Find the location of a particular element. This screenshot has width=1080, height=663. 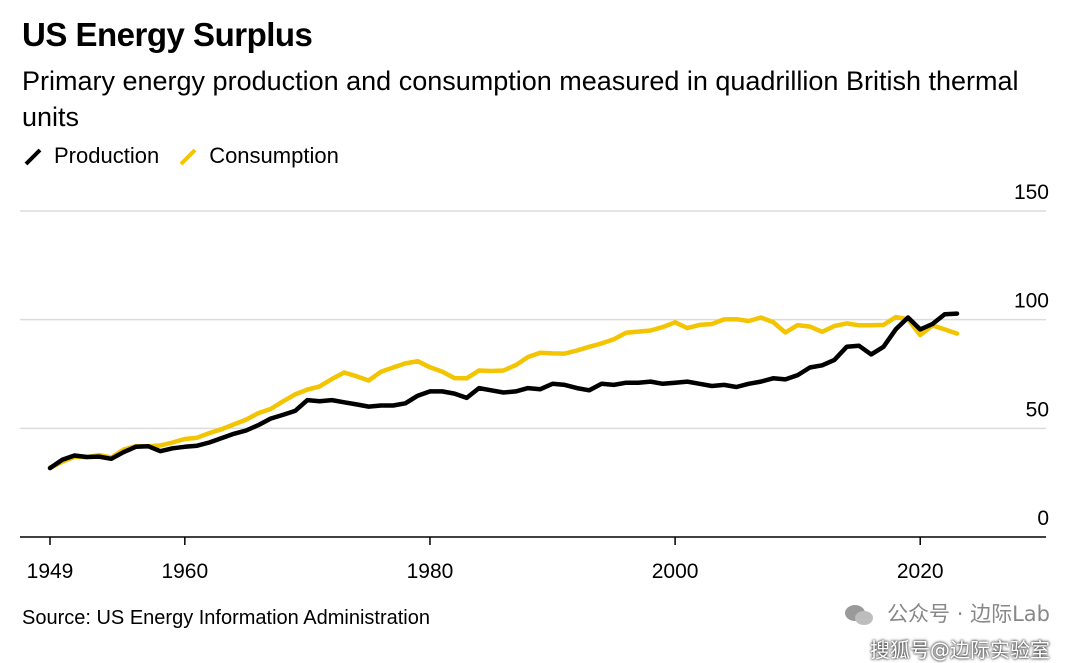

legend-item-production: Production is located at coordinates (90, 156).